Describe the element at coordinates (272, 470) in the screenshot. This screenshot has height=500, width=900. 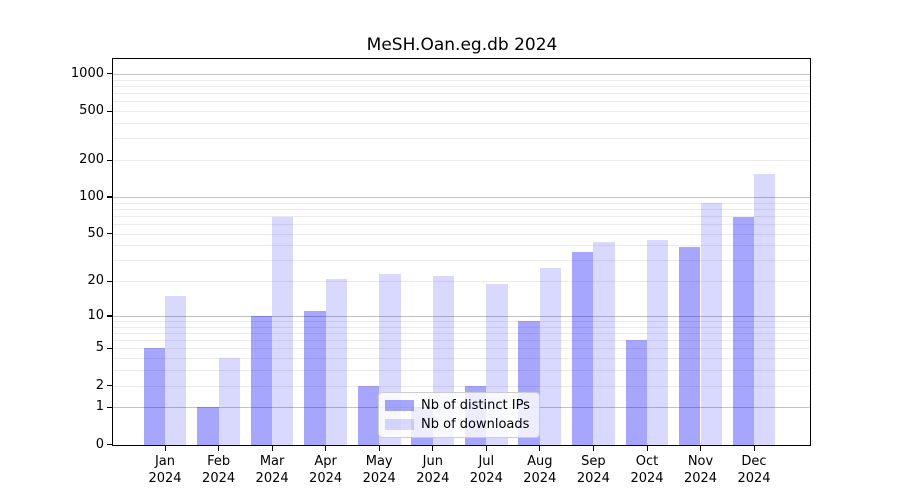
I see `x-tick-label-mar: Mar 2024` at that location.